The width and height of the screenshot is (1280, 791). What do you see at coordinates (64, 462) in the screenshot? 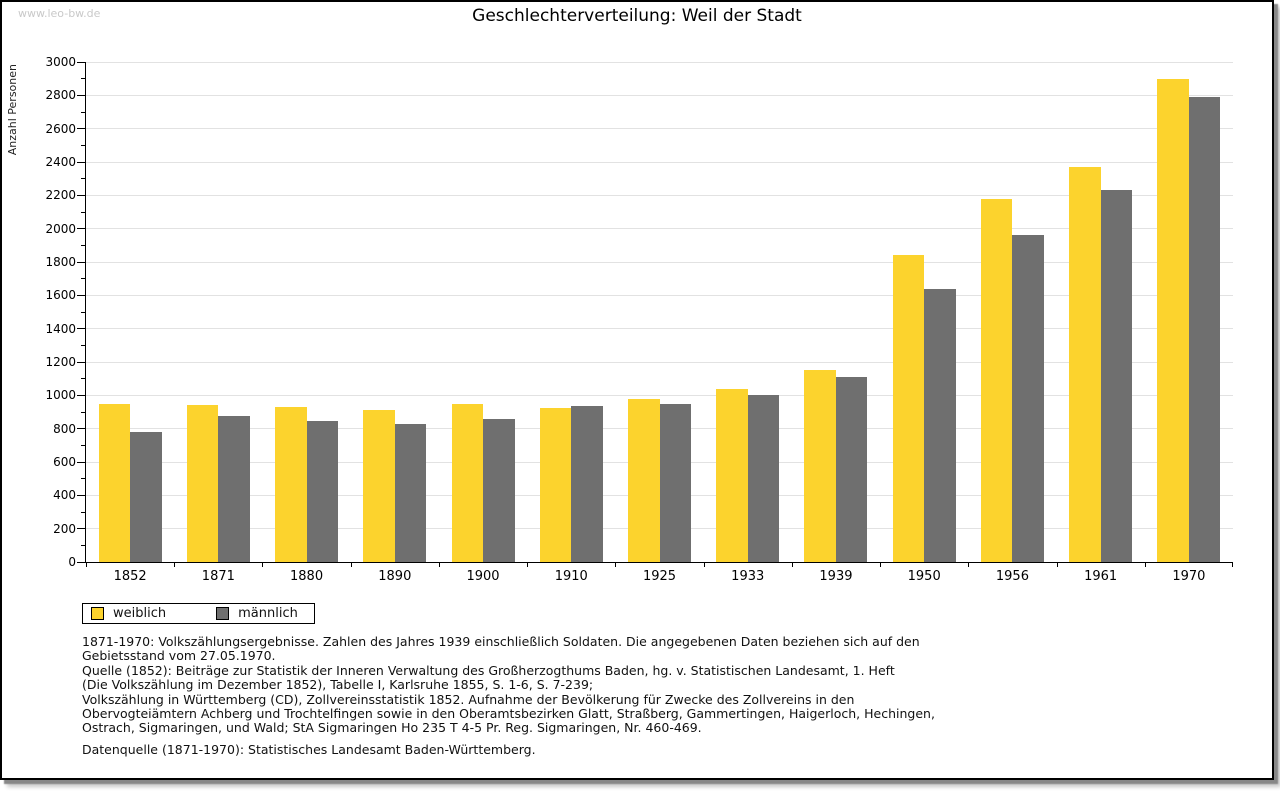
I see `y-tick-label-600: 600` at bounding box center [64, 462].